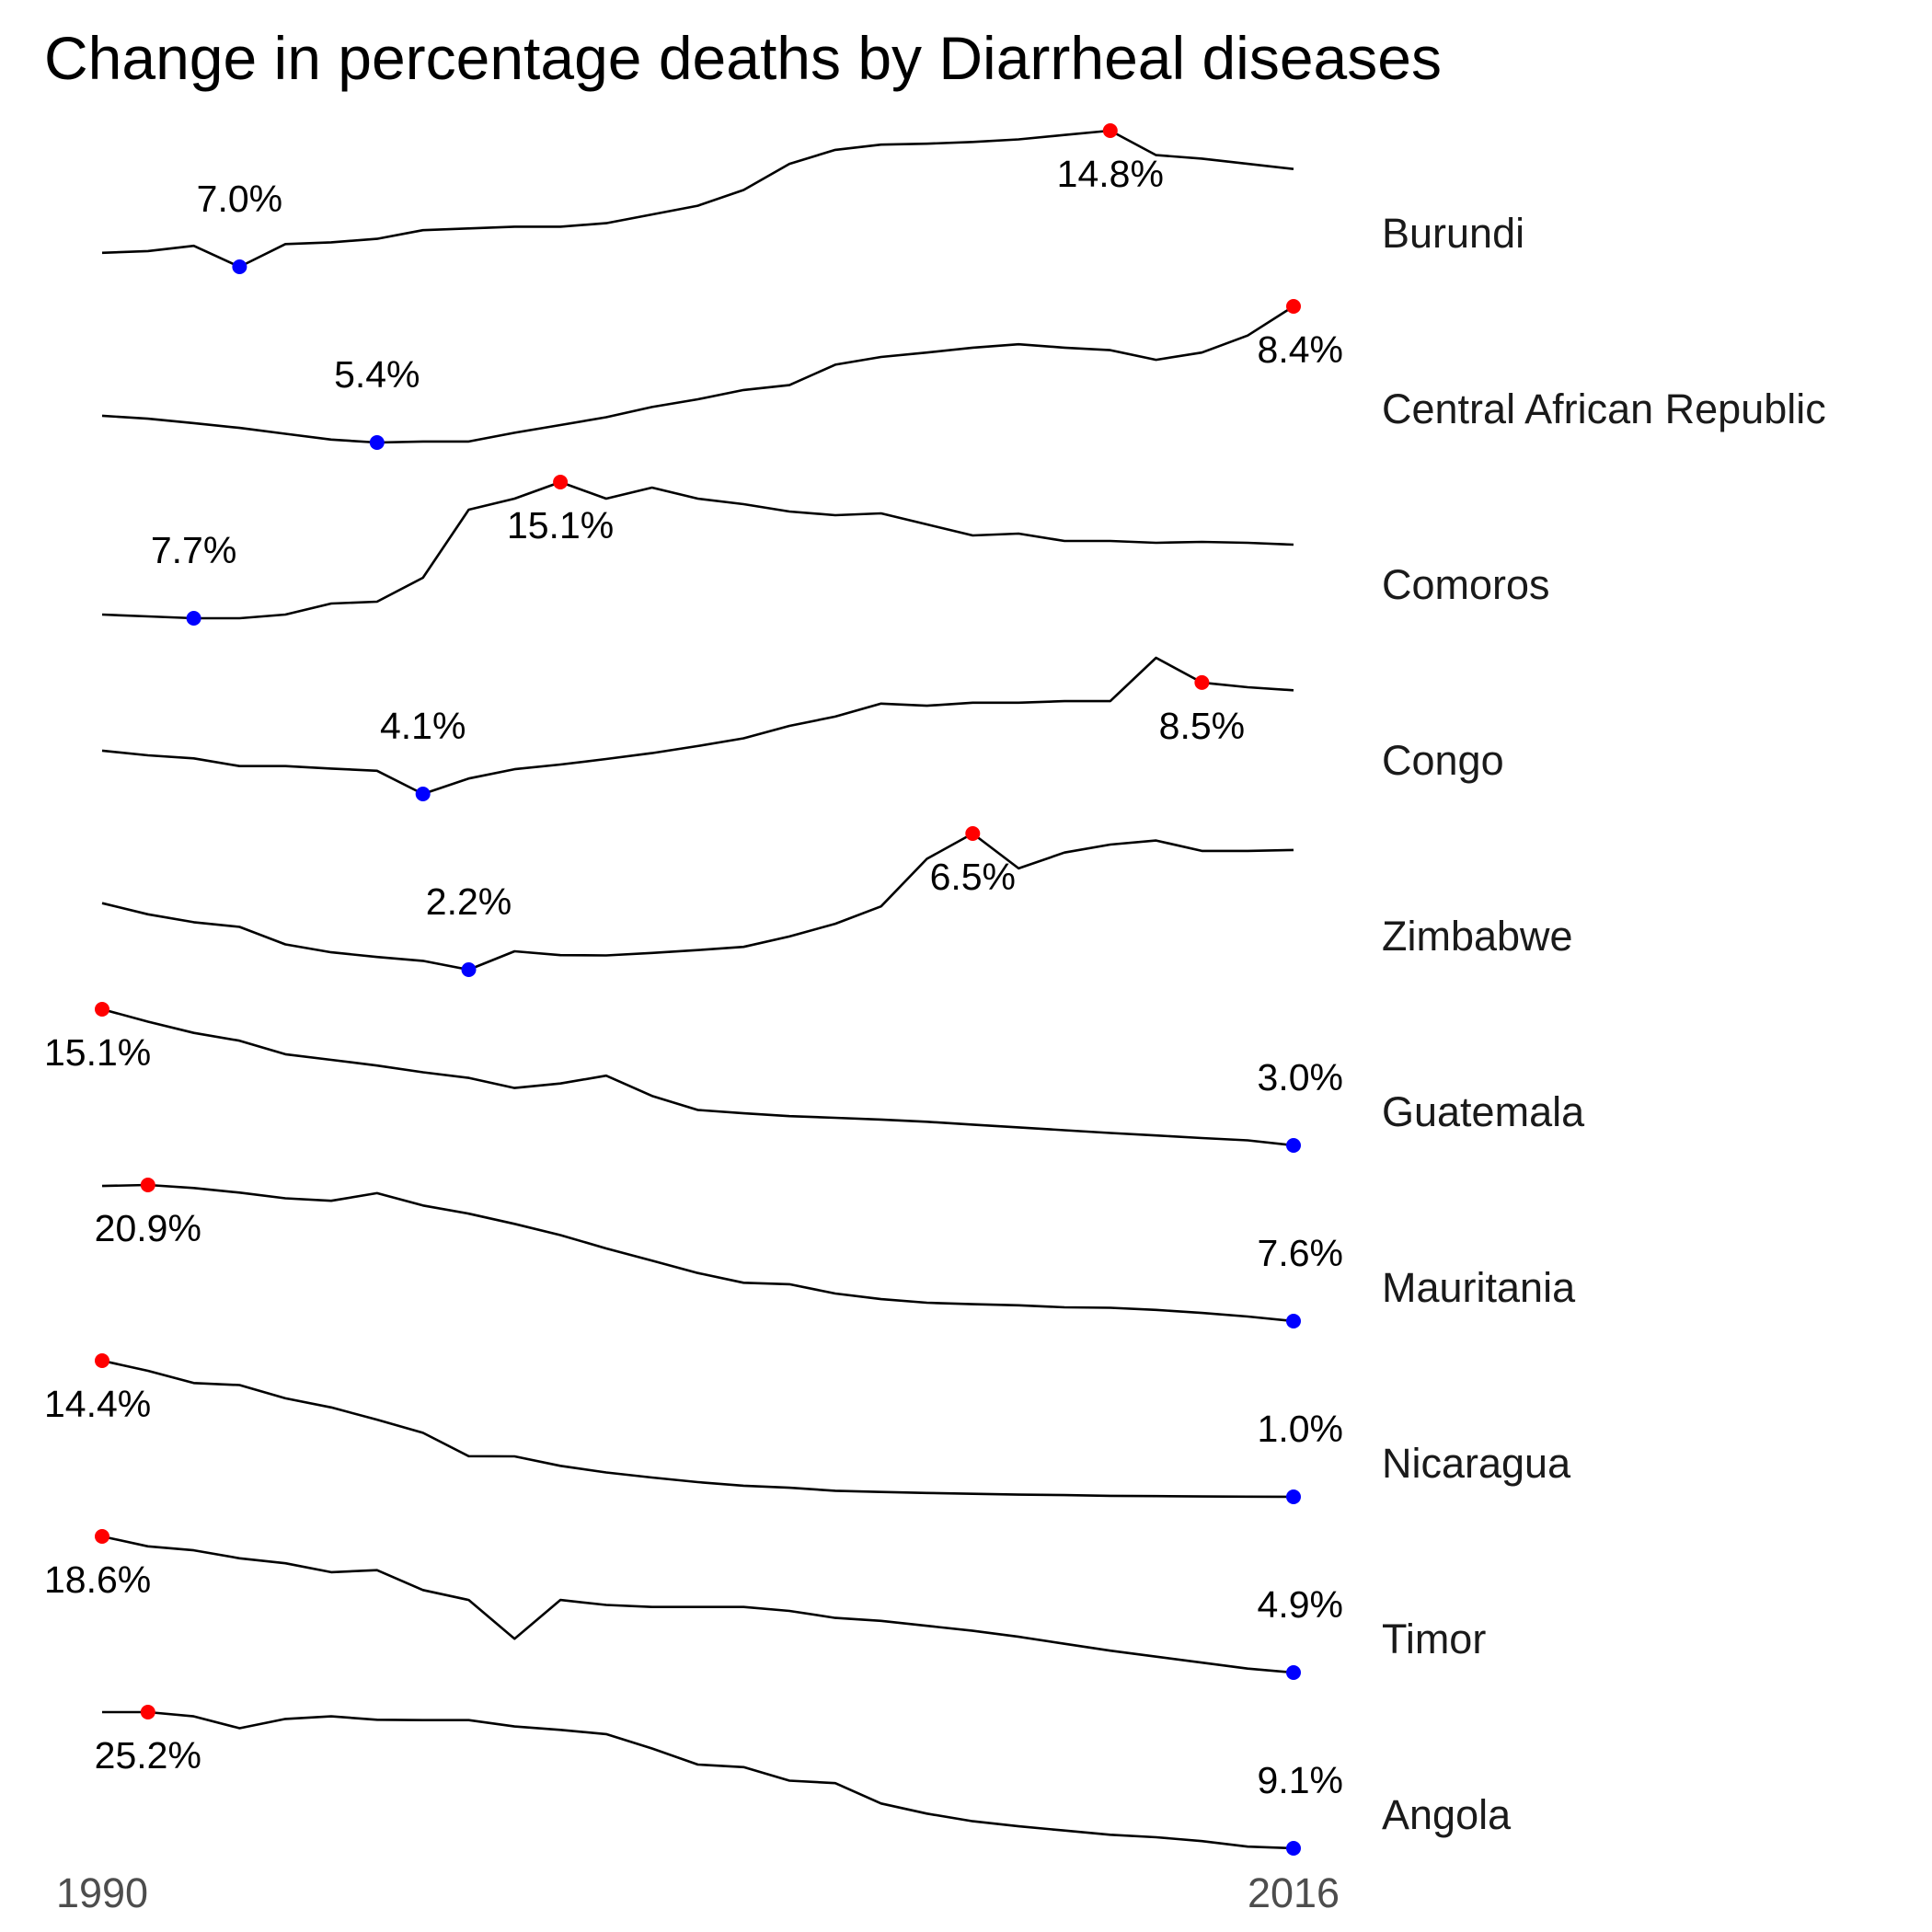  What do you see at coordinates (973, 833) in the screenshot?
I see `max-point-zimbabwe` at bounding box center [973, 833].